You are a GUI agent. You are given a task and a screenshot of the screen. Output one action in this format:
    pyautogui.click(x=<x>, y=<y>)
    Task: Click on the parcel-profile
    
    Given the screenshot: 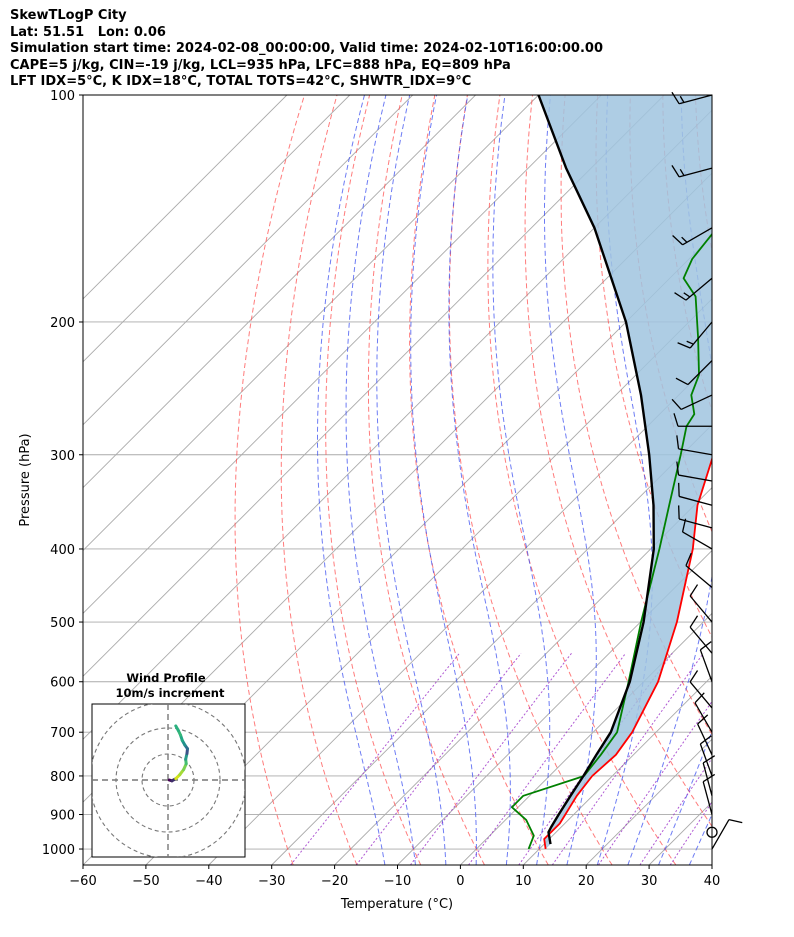 What is the action you would take?
    pyautogui.click(x=596, y=470)
    